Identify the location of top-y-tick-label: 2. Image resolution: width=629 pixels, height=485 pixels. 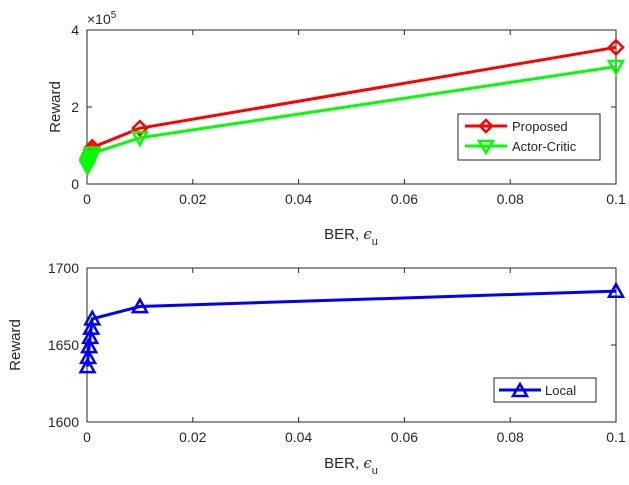
(75, 107).